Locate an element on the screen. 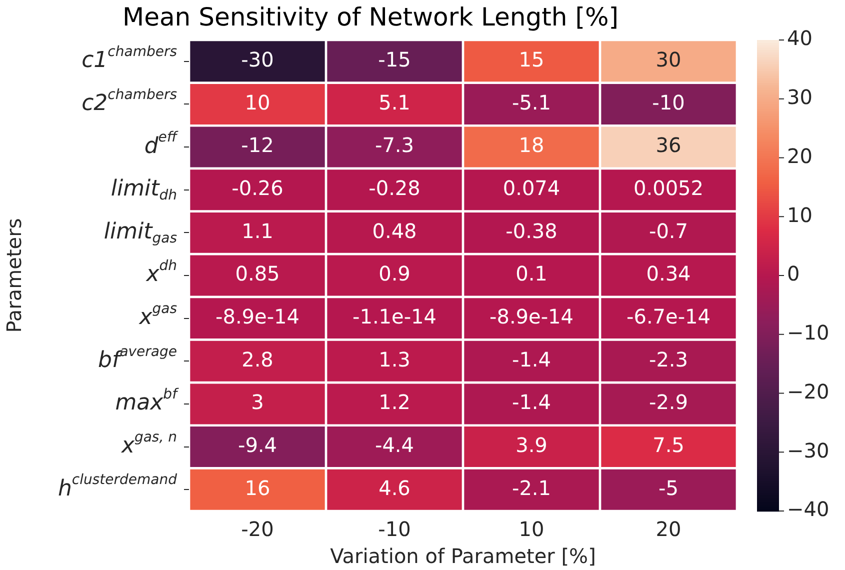 Image resolution: width=845 pixels, height=570 pixels. y-axis-title: Parameters is located at coordinates (14, 275).